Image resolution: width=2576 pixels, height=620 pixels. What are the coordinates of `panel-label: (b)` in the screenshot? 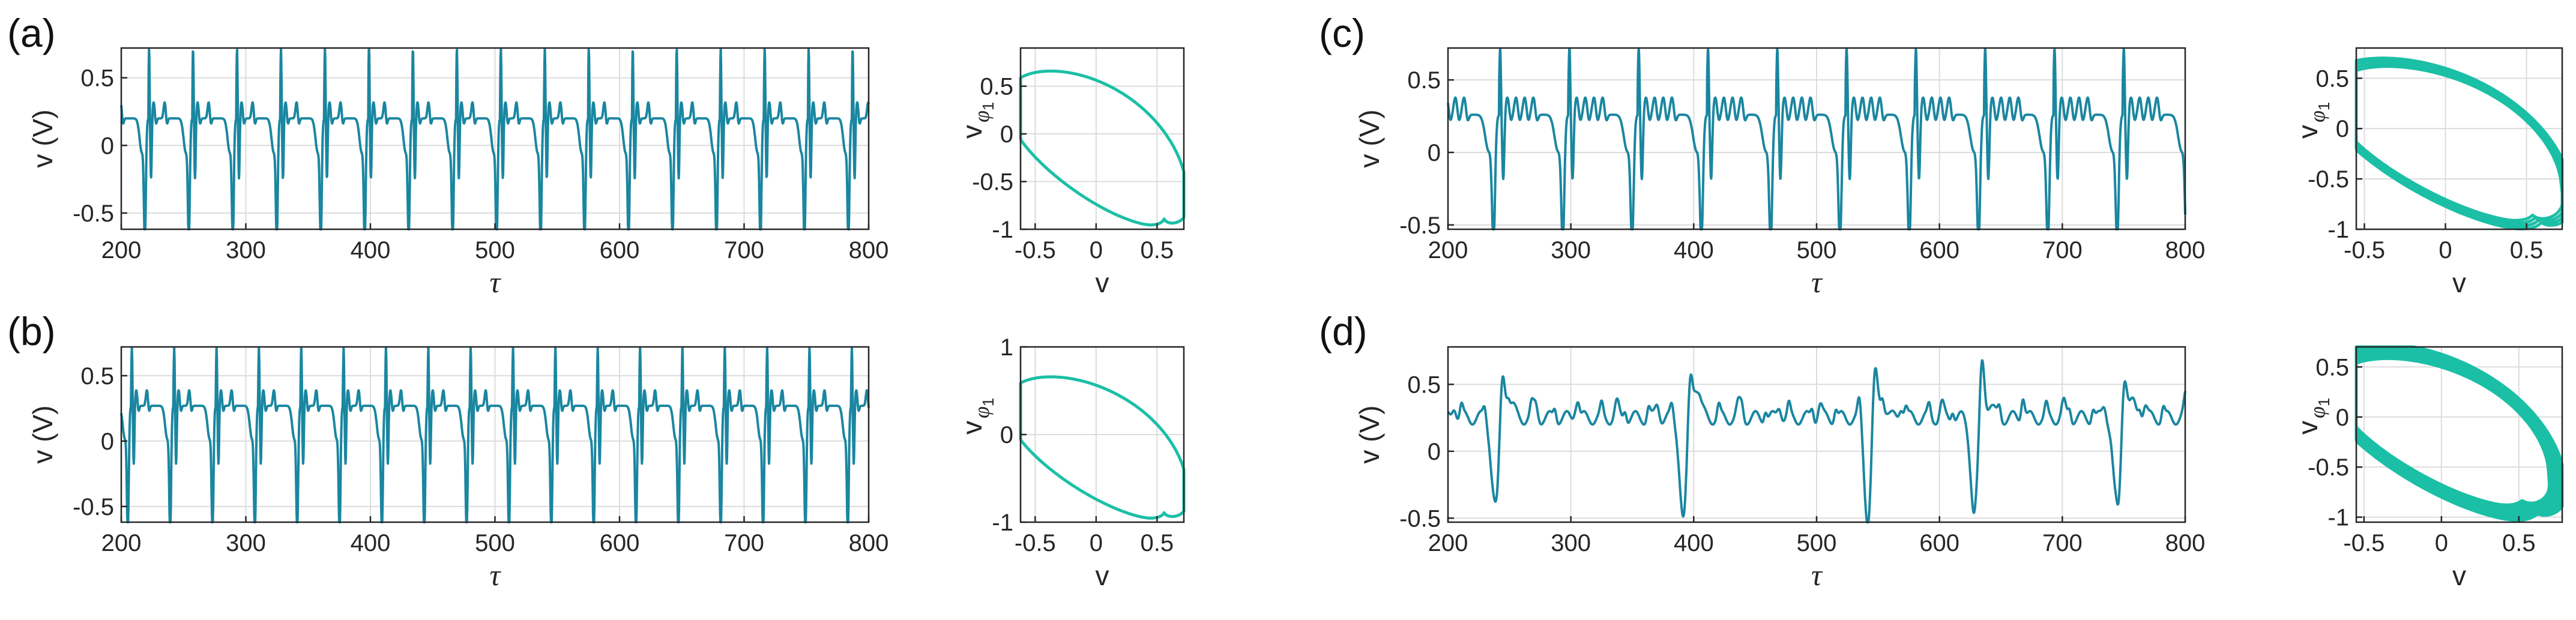 It's located at (31, 331).